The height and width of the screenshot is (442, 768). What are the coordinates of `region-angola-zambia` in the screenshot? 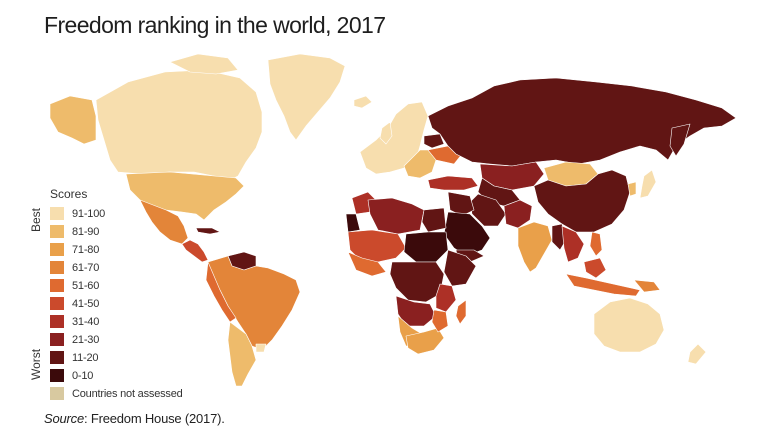 It's located at (416, 311).